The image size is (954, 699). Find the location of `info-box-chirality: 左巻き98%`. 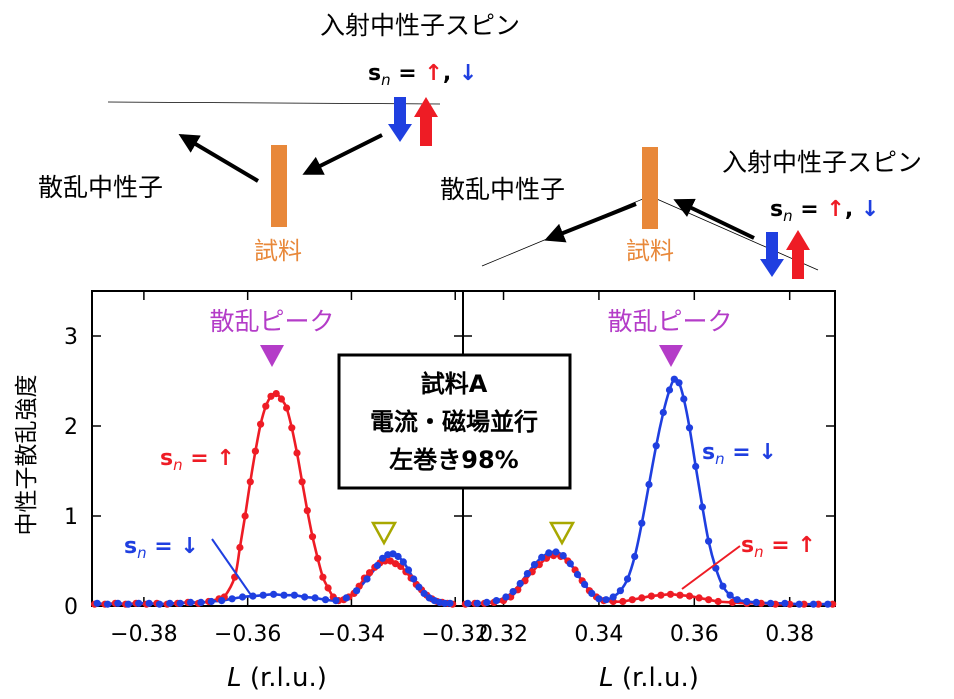

info-box-chirality: 左巻き98% is located at coordinates (453, 460).